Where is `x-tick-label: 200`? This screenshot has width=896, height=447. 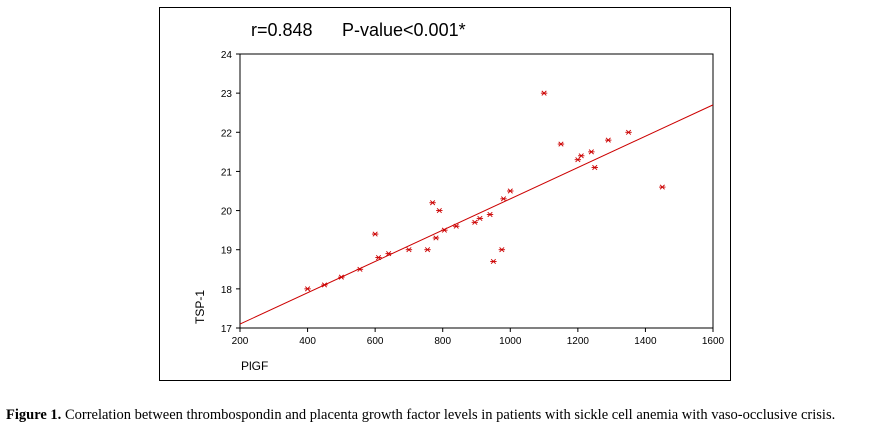 x-tick-label: 200 is located at coordinates (240, 341).